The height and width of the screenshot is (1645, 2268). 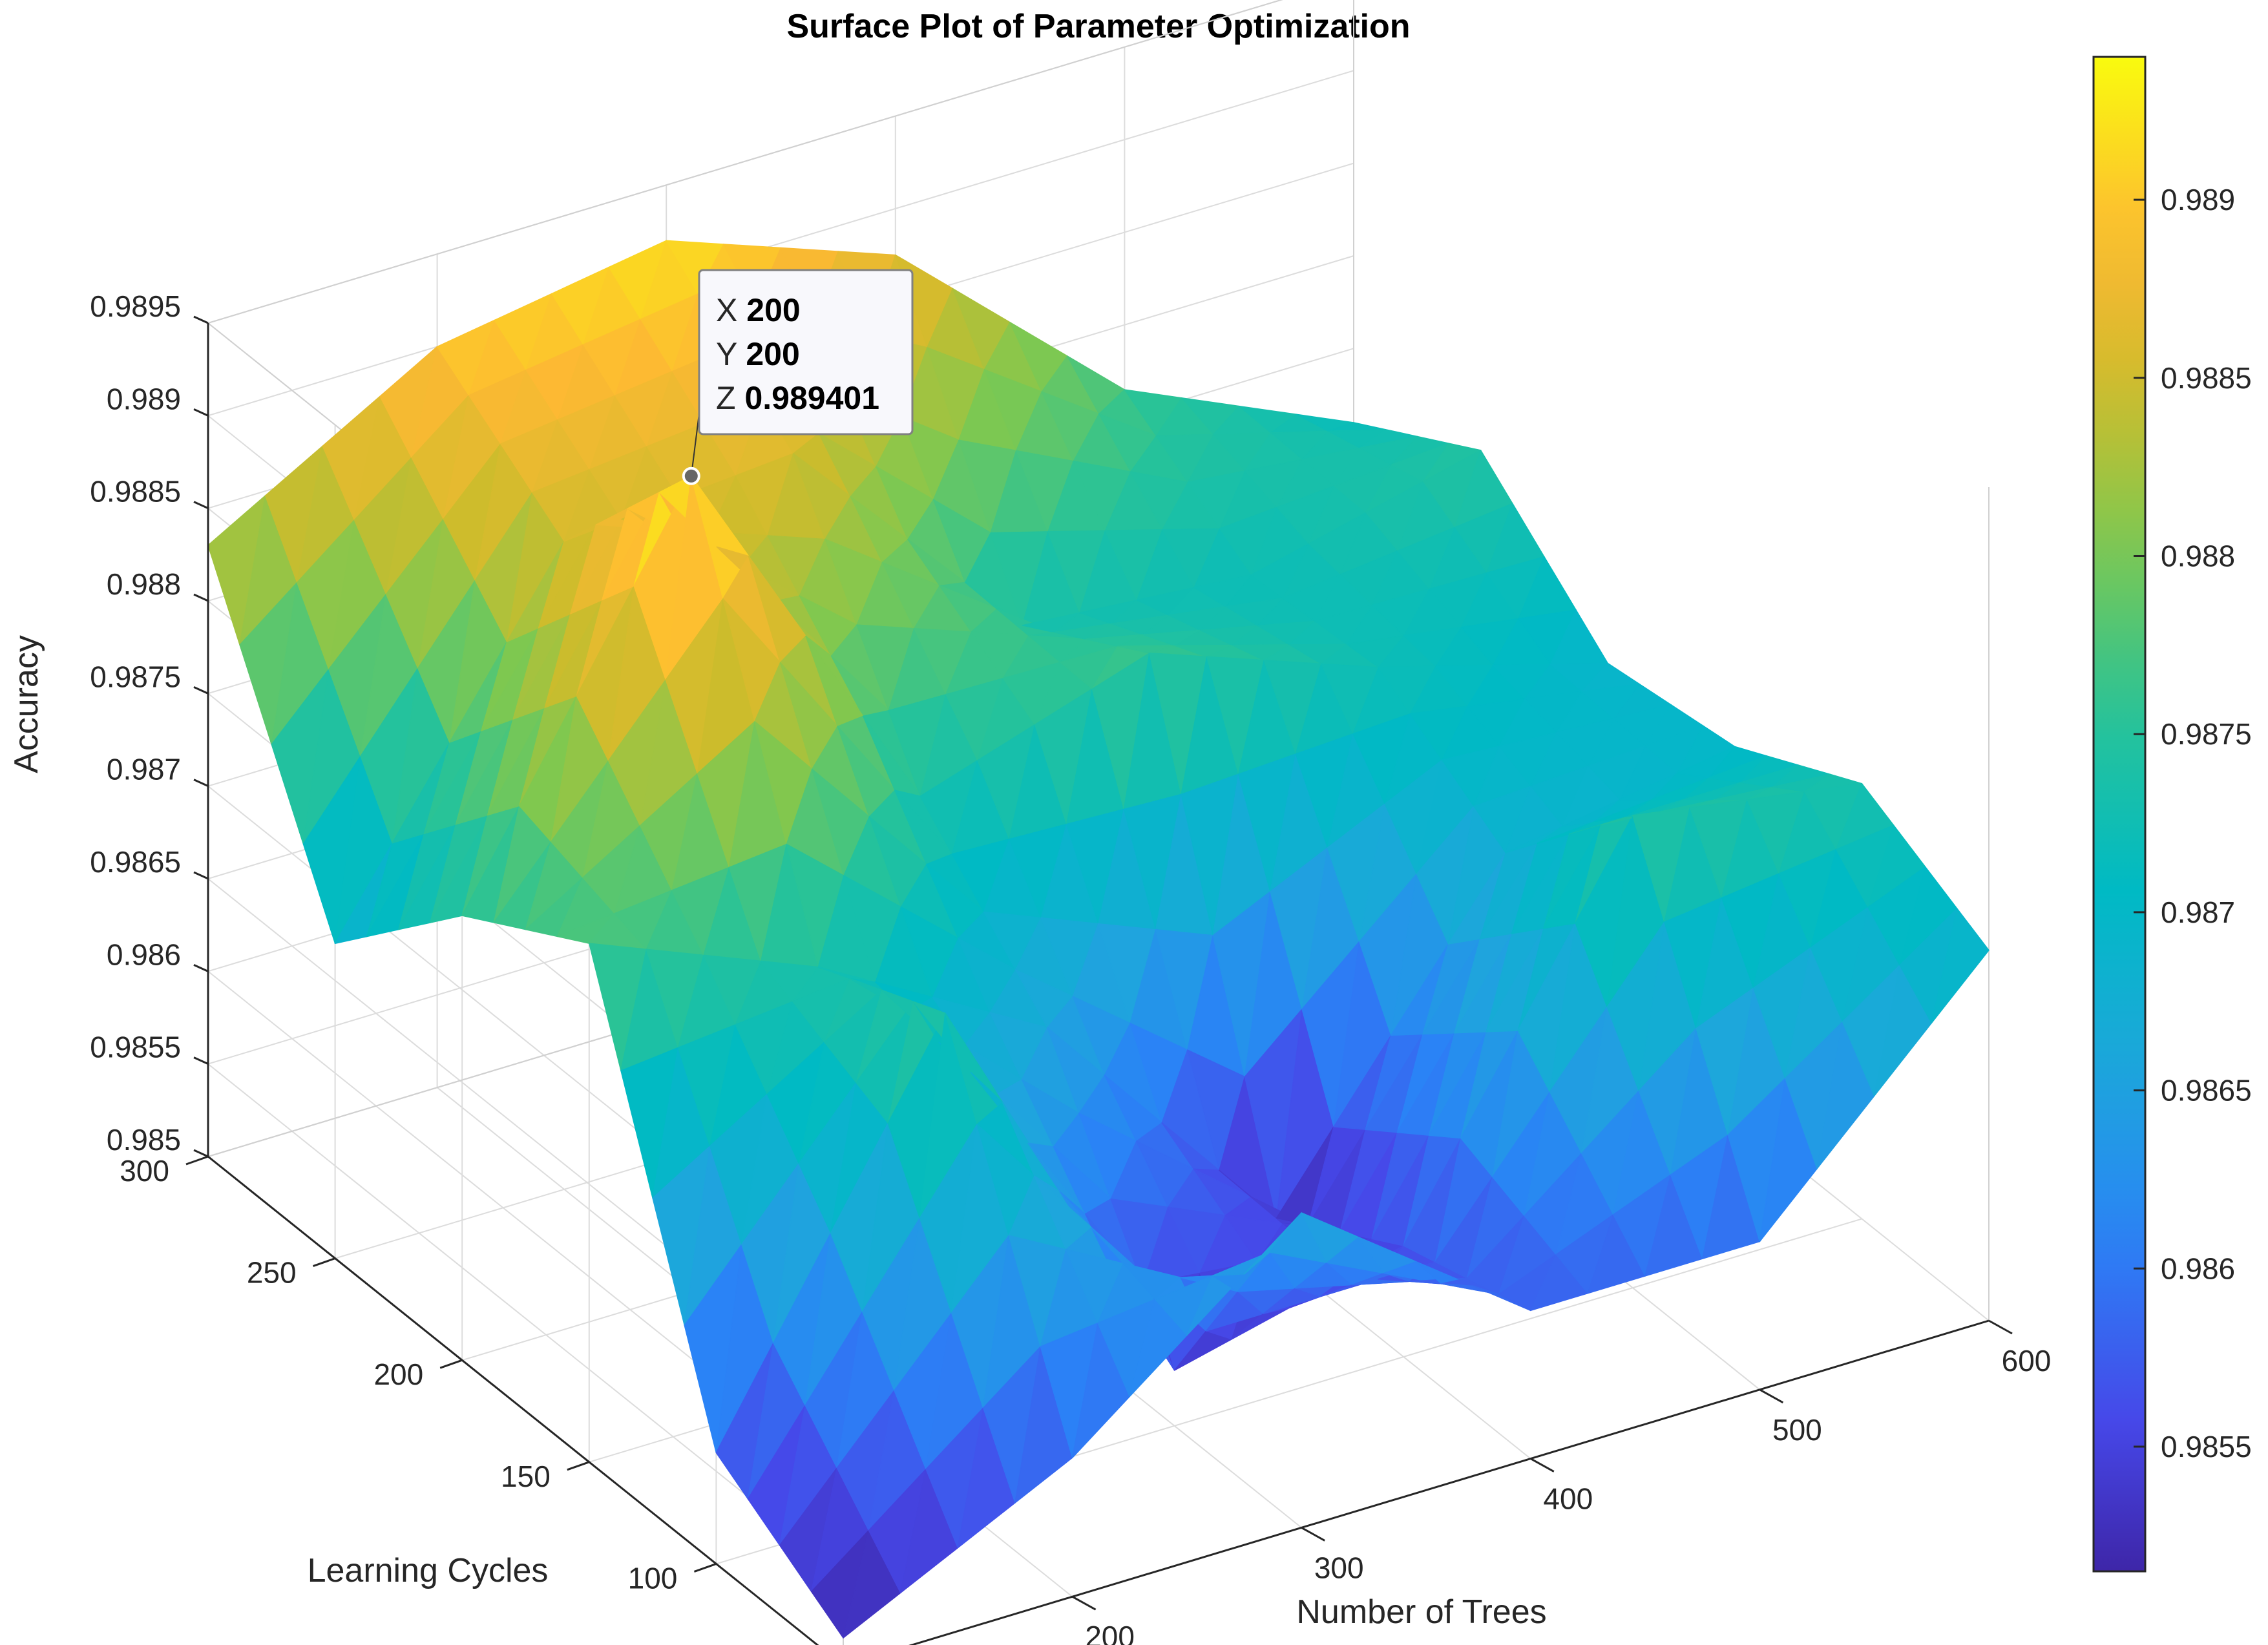 I want to click on x-axis-label: Number of Trees, so click(x=1421, y=1612).